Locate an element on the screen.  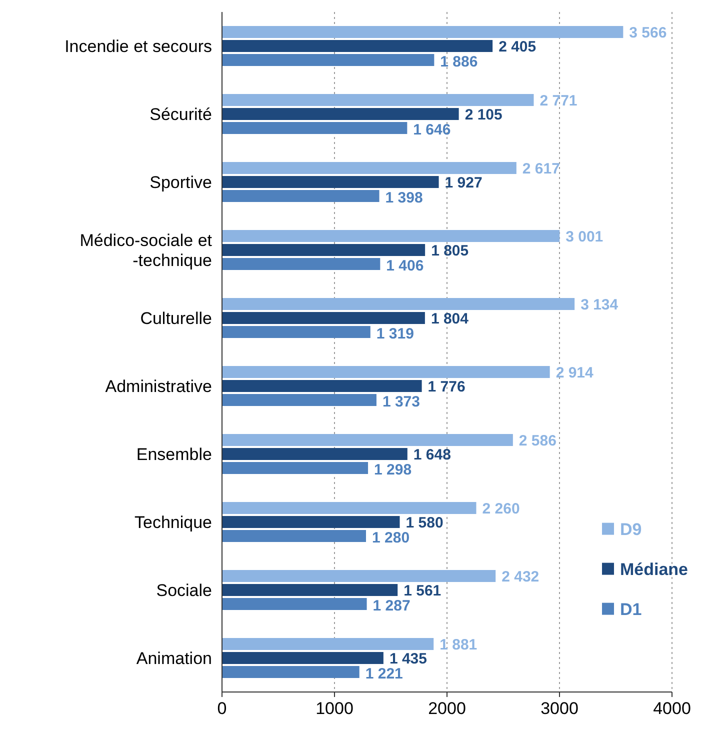
data-label: 3 566 is located at coordinates (648, 33).